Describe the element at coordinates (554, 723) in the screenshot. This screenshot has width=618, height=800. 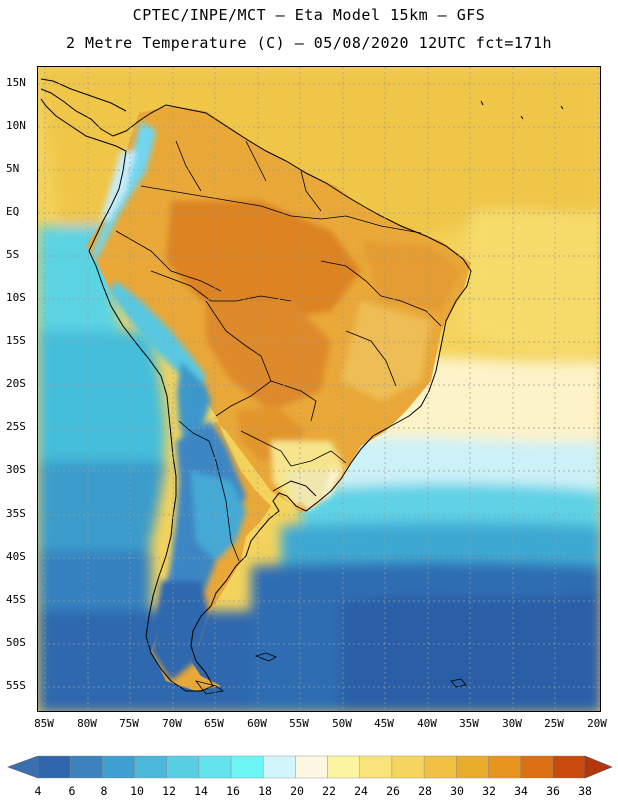
I see `lon-label: 25W` at that location.